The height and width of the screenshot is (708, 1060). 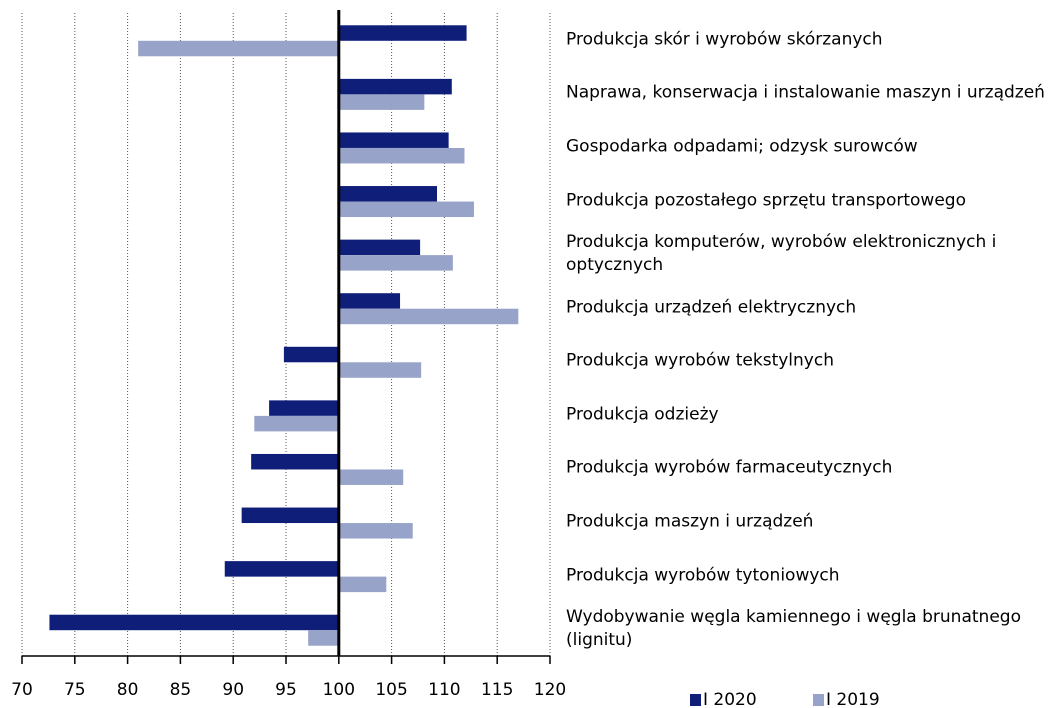 I want to click on category-label: Produkcja wyrobów farmaceutycznych, so click(x=729, y=467).